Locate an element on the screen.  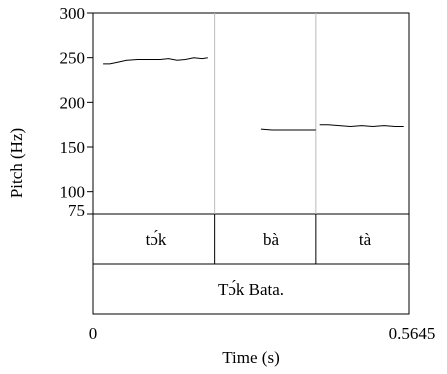
syllable-label-2: bà is located at coordinates (271, 239).